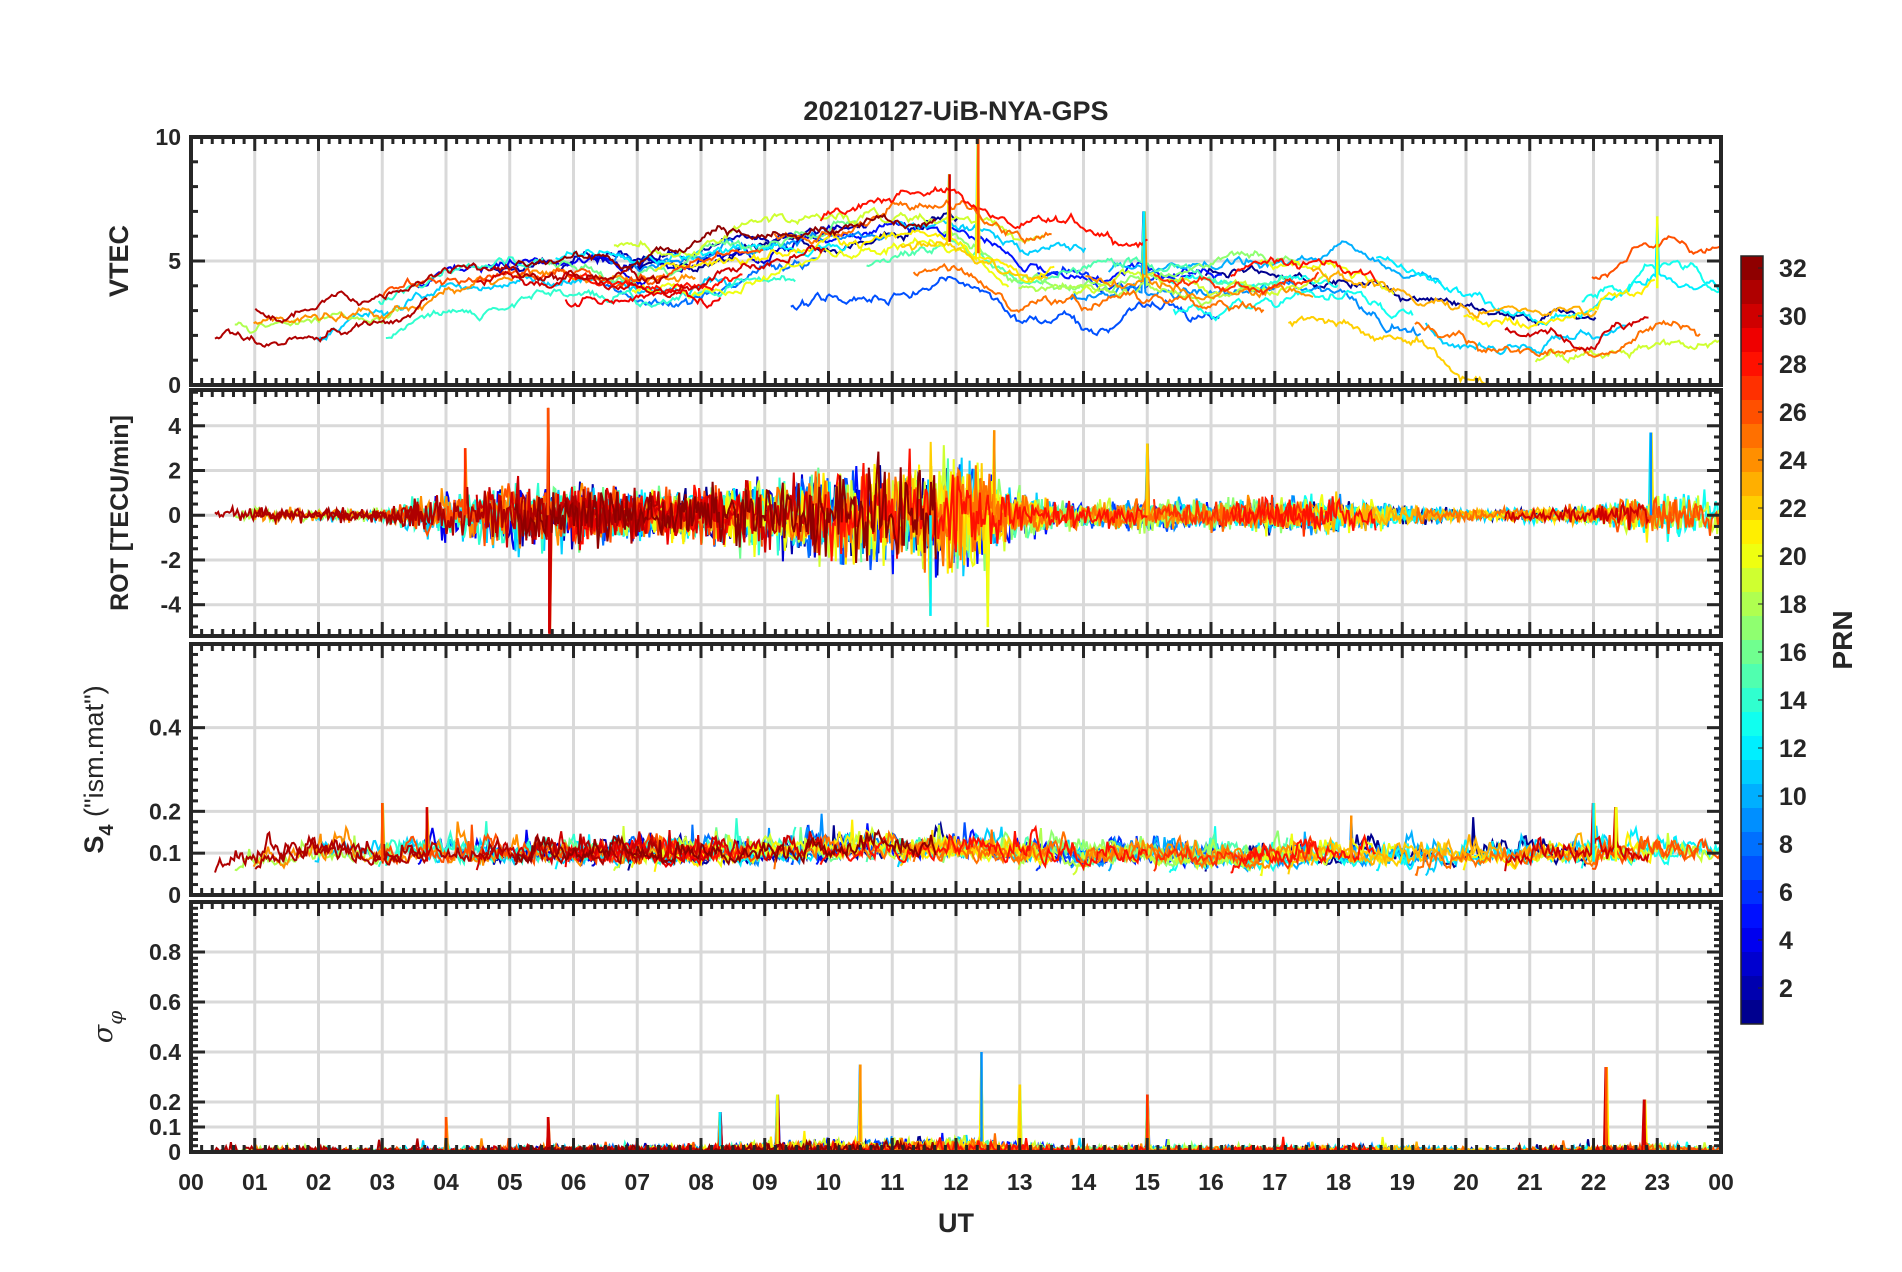 This screenshot has width=1902, height=1272. I want to click on y-label-rest: ("ism.mat"), so click(94, 754).